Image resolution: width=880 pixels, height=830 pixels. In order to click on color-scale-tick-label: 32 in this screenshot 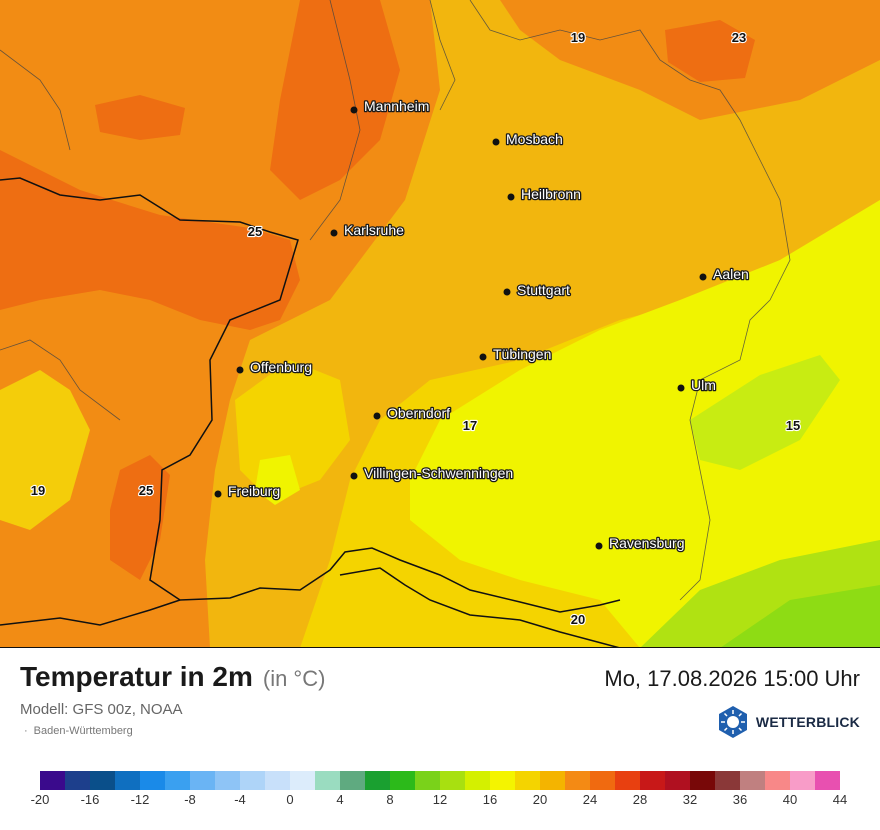, I will do `click(690, 799)`.